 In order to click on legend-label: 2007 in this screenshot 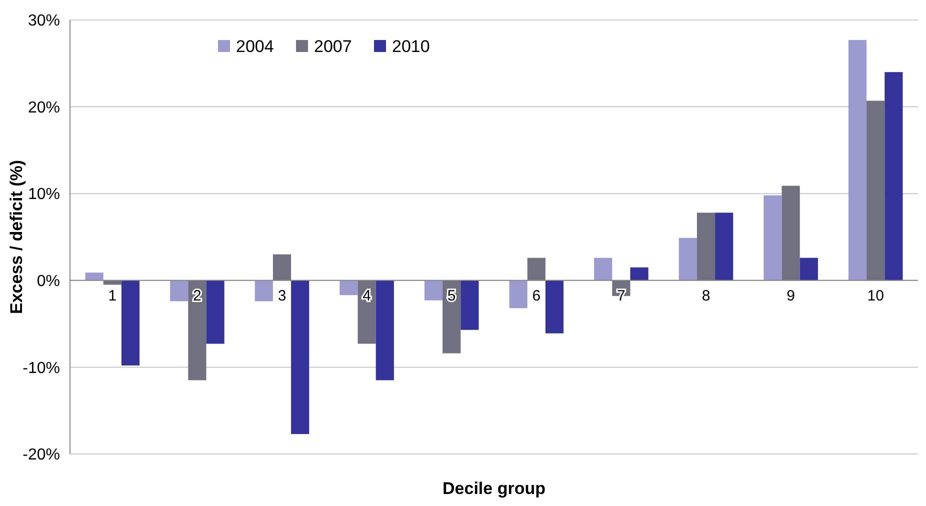, I will do `click(333, 46)`.